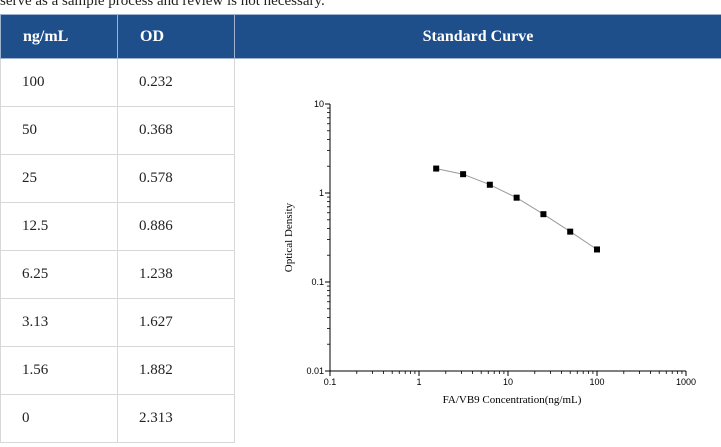 Image resolution: width=721 pixels, height=447 pixels. Describe the element at coordinates (477, 36) in the screenshot. I see `column-header-standard-curve: Standard Curve` at that location.